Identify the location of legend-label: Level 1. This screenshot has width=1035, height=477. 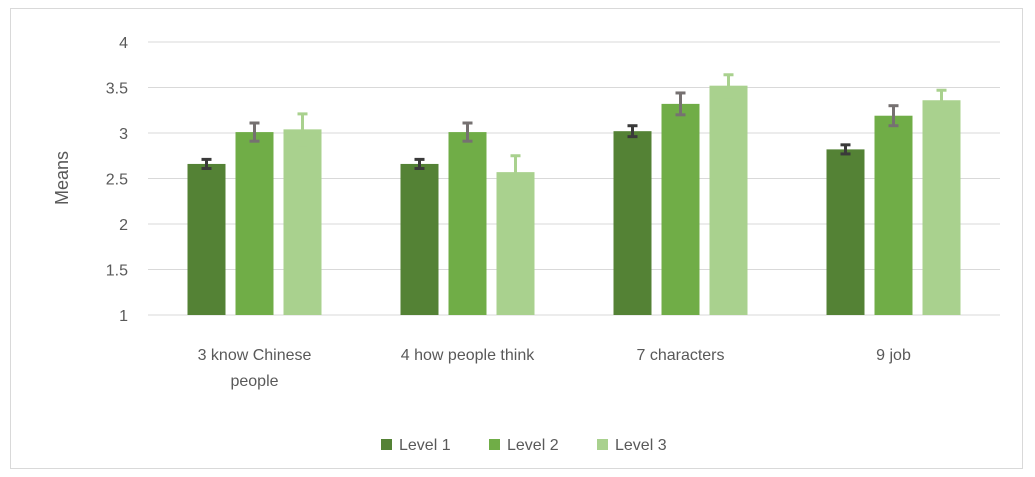
(425, 445).